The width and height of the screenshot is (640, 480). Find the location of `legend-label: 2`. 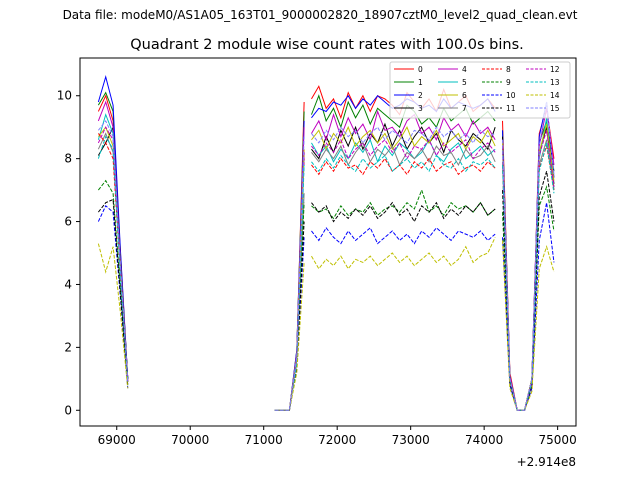

legend-label: 2 is located at coordinates (420, 95).